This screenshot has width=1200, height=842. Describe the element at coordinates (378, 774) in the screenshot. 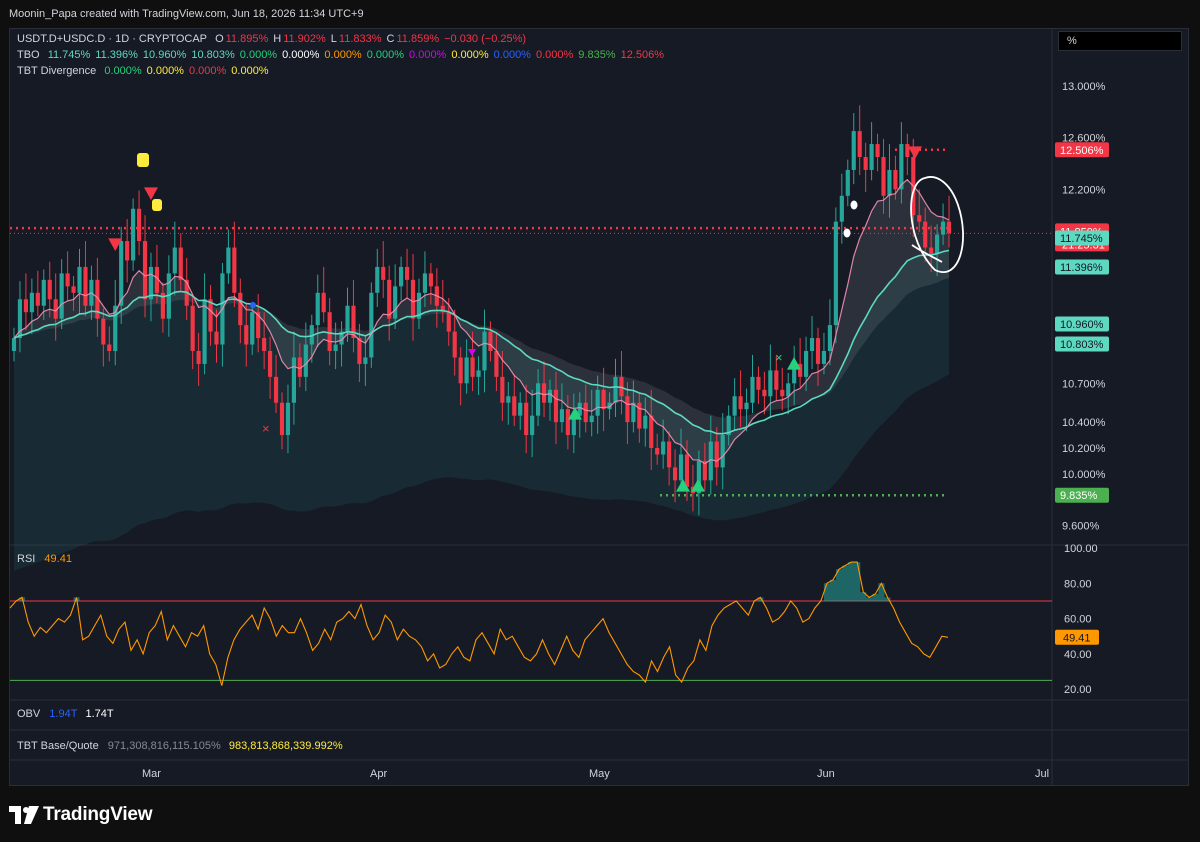

I see `time-axis-tick-label: Apr` at that location.